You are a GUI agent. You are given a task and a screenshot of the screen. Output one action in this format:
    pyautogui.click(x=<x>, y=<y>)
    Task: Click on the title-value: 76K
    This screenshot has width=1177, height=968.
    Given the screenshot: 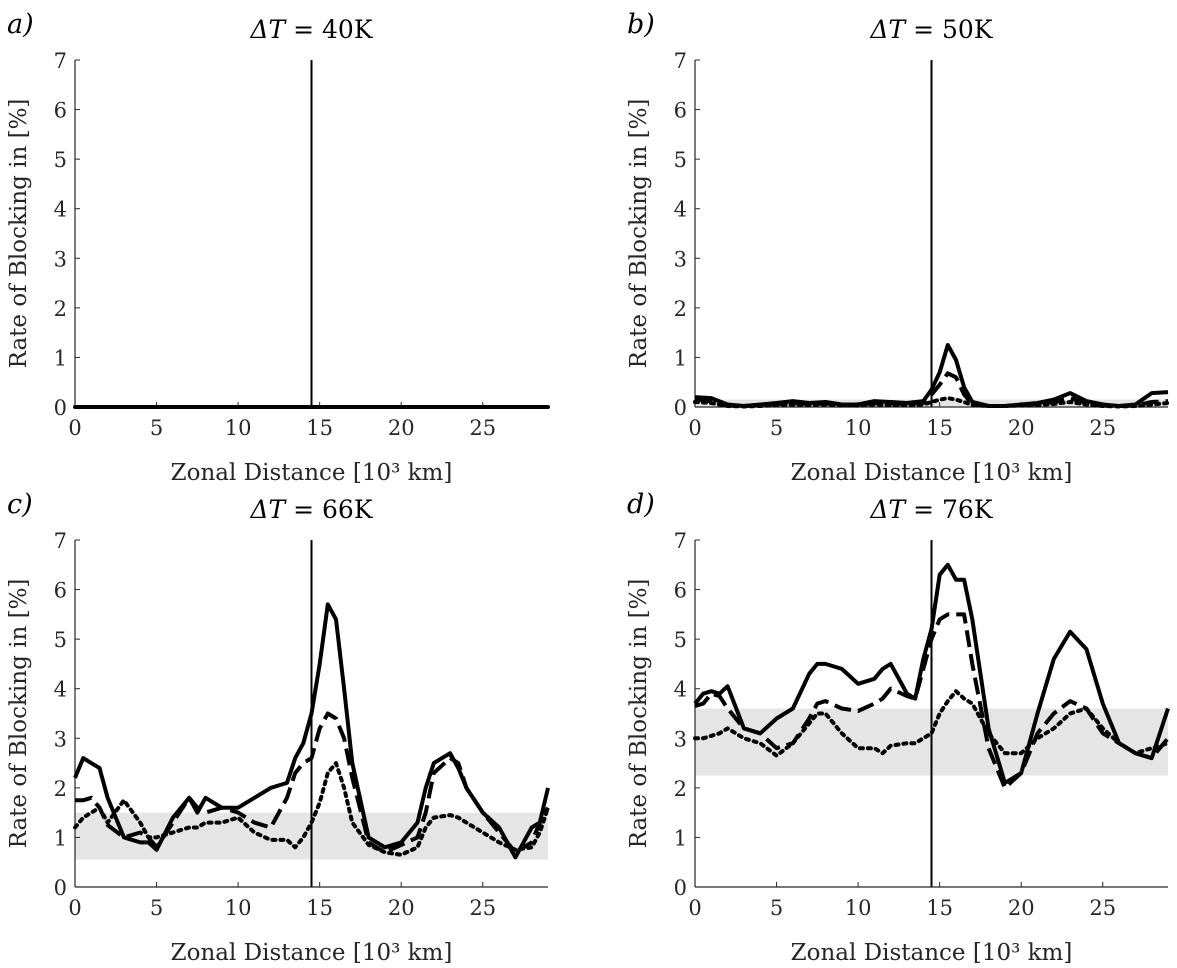 What is the action you would take?
    pyautogui.click(x=968, y=509)
    